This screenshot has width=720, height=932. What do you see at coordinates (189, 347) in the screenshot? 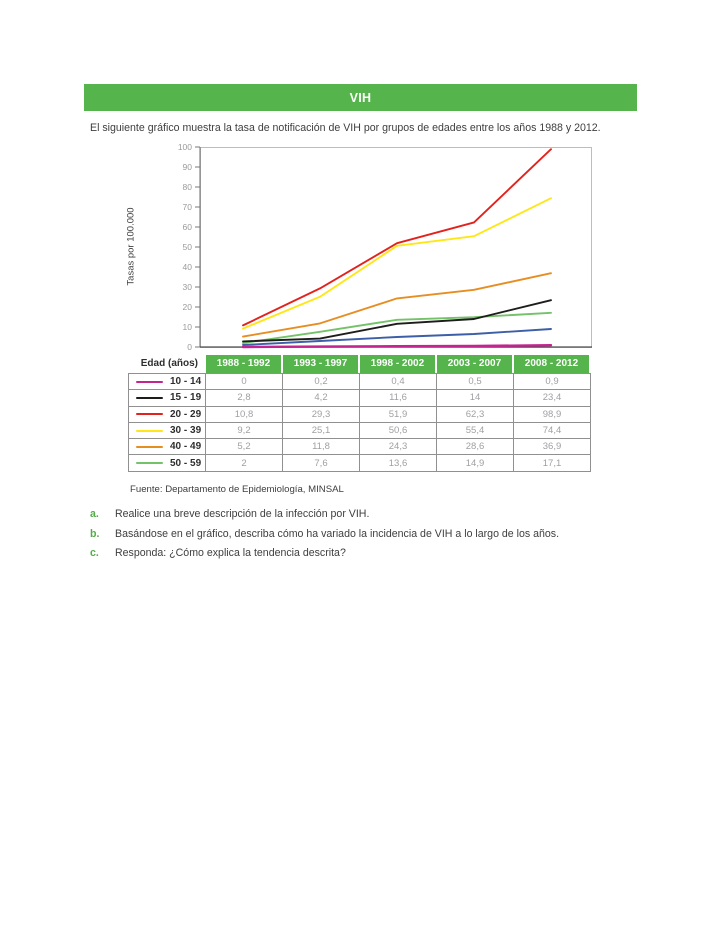
I see `svg-text: 0` at bounding box center [189, 347].